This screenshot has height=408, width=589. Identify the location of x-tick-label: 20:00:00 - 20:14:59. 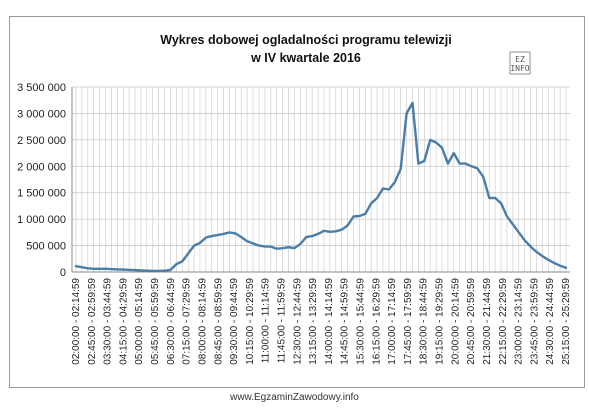
(455, 321).